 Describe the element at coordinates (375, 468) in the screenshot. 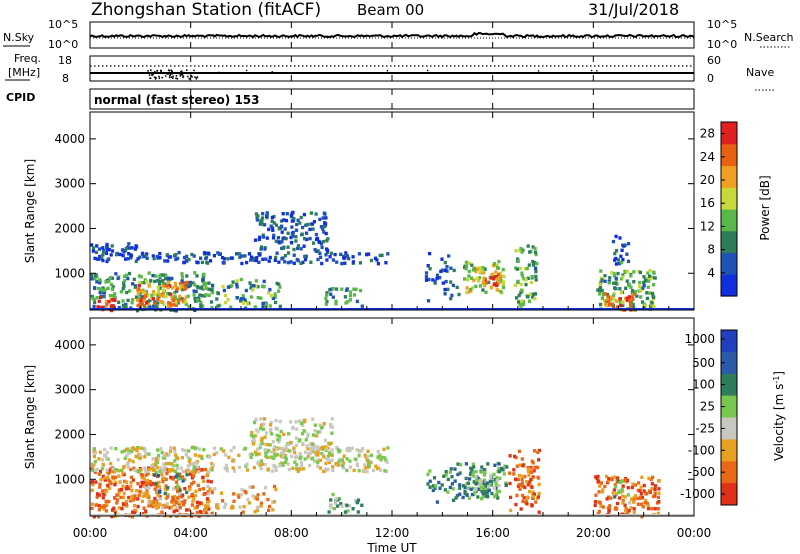

I see `velocity-heatmap` at that location.